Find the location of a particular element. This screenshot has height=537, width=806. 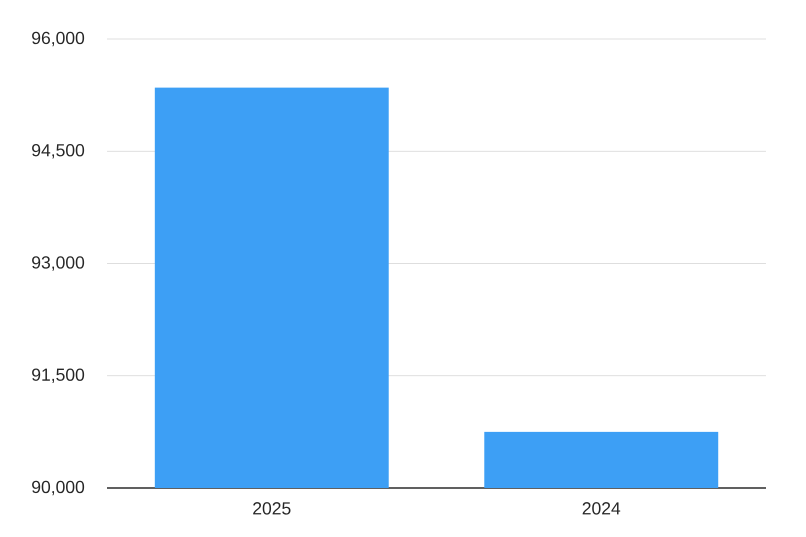

y-tick-label: 94,500 is located at coordinates (58, 151).